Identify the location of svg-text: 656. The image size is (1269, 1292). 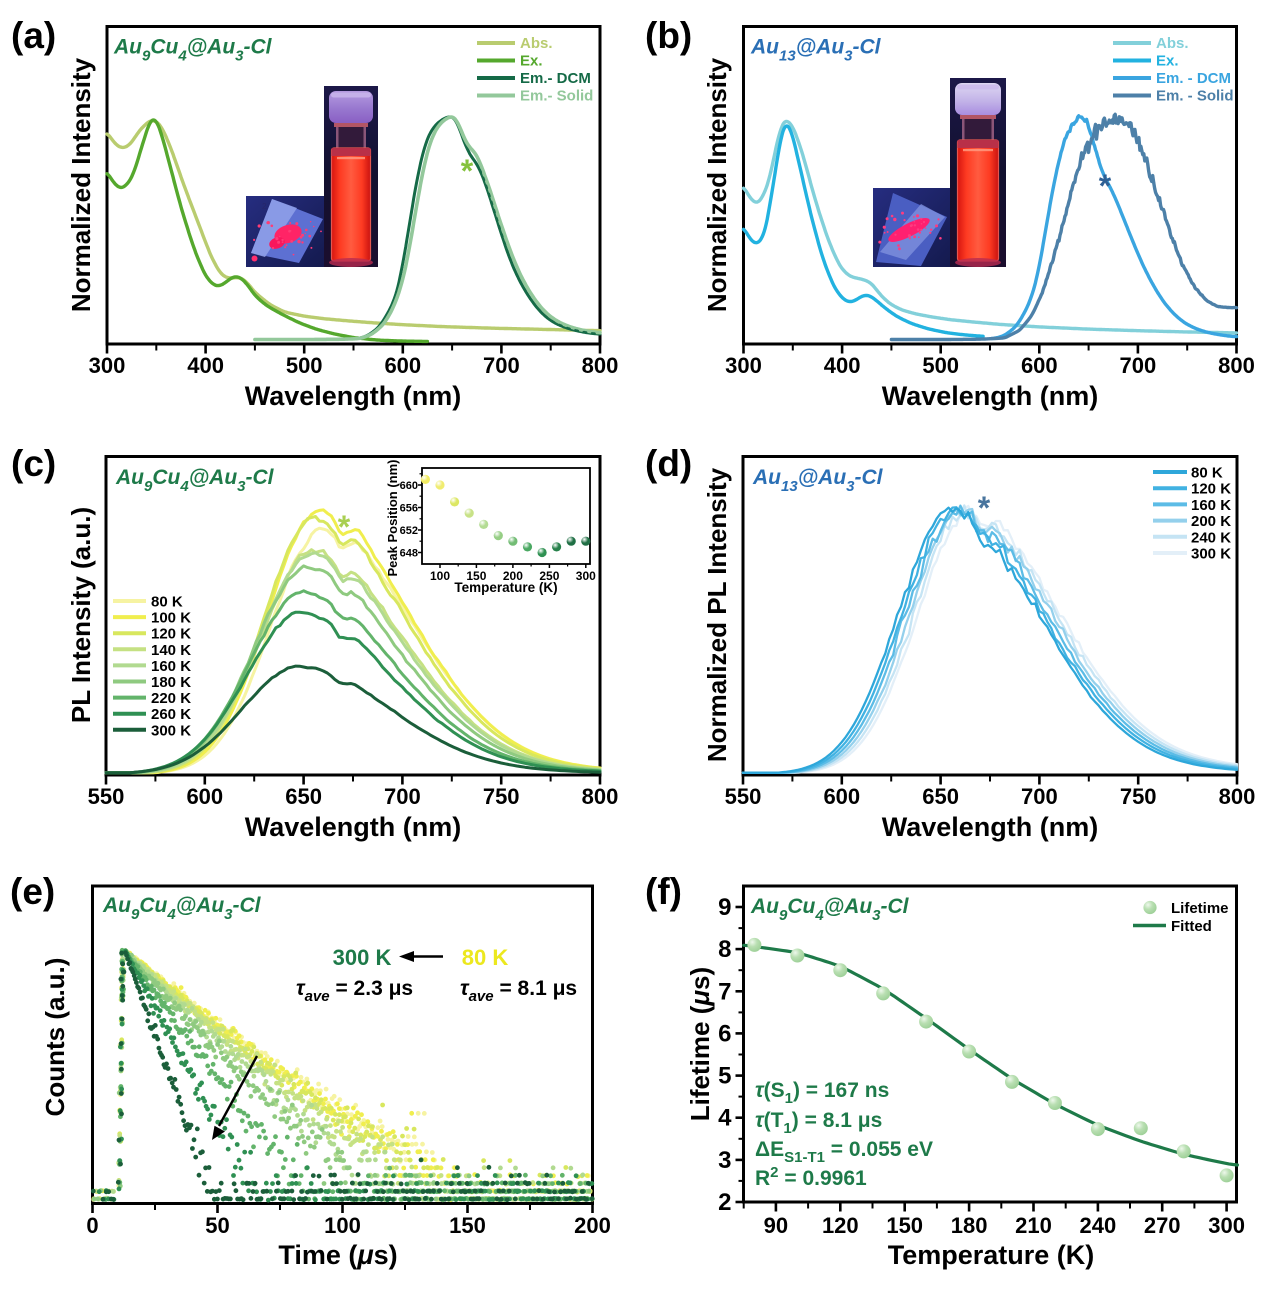
(409, 509).